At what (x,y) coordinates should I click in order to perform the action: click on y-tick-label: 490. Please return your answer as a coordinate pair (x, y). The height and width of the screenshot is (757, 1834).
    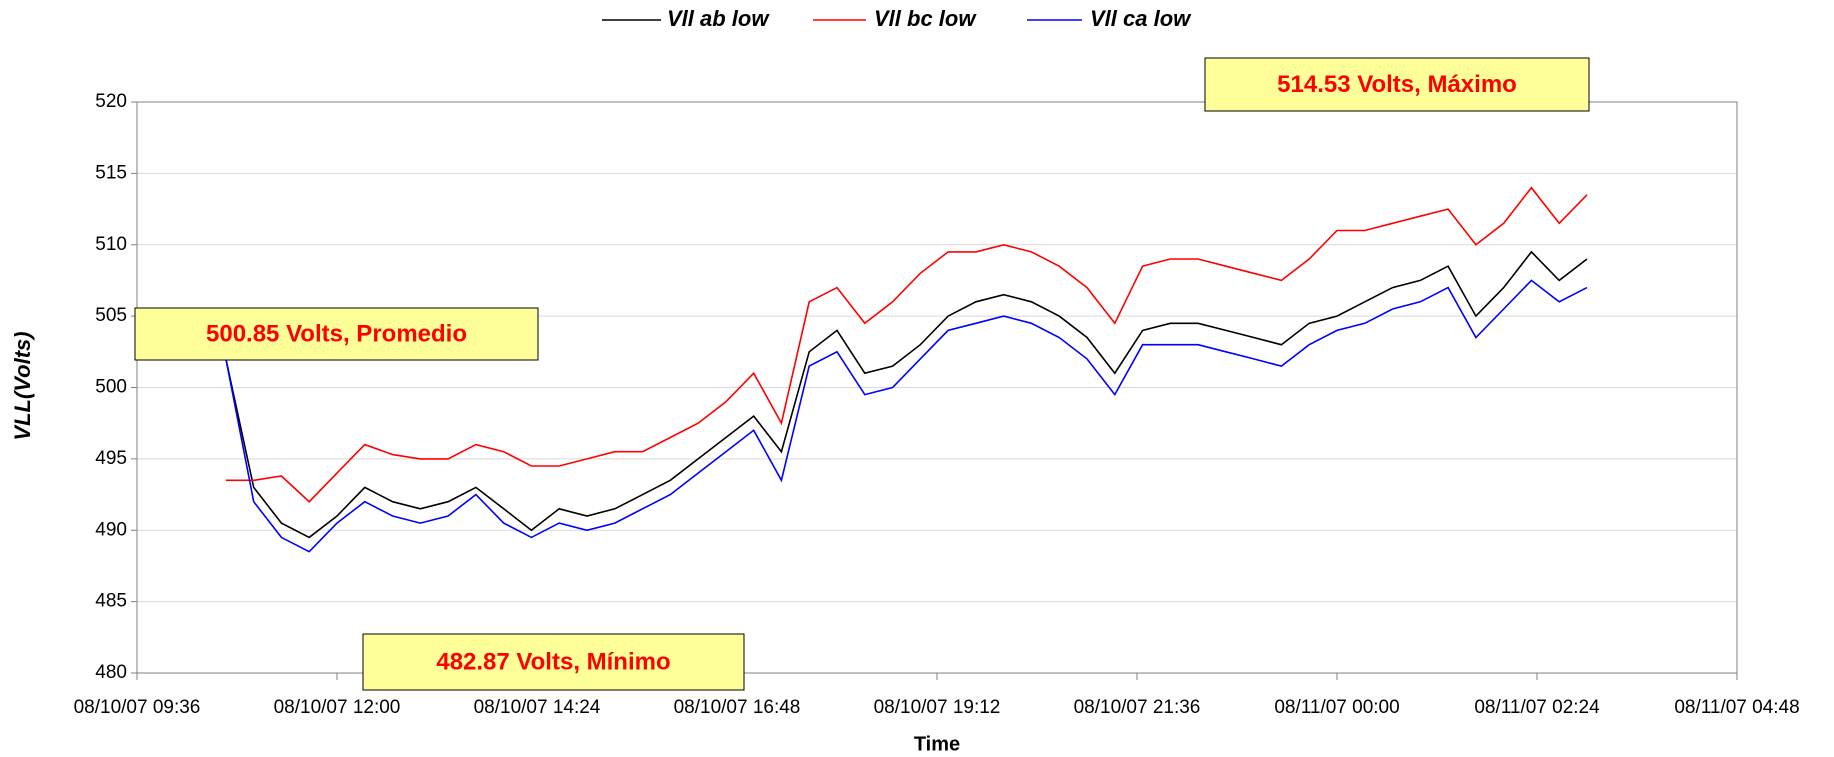
    Looking at the image, I should click on (111, 529).